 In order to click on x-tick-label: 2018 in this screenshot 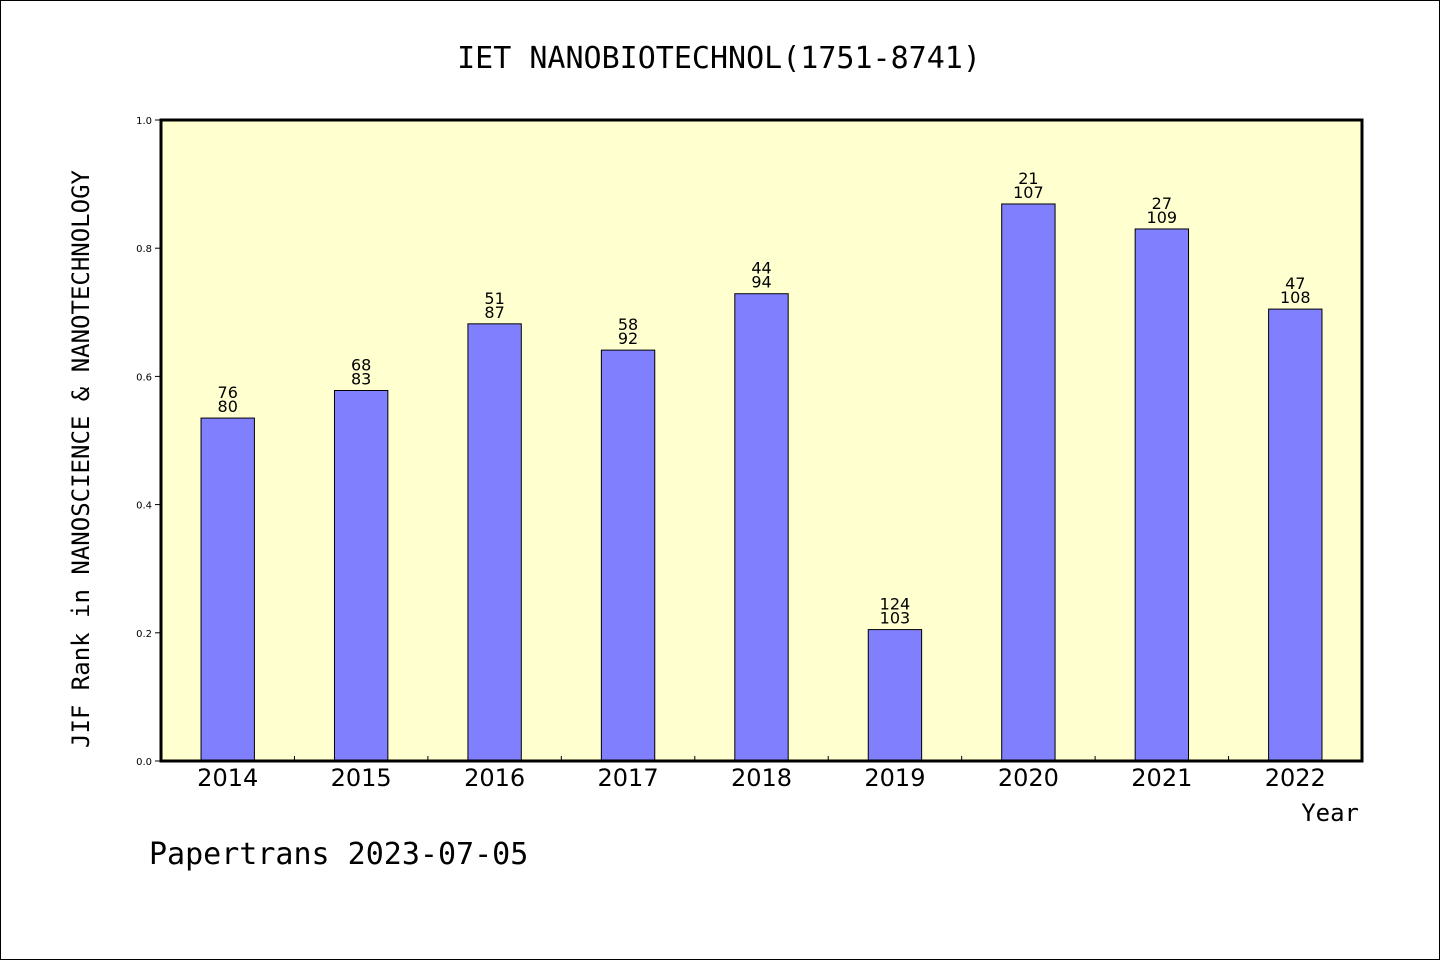, I will do `click(761, 778)`.